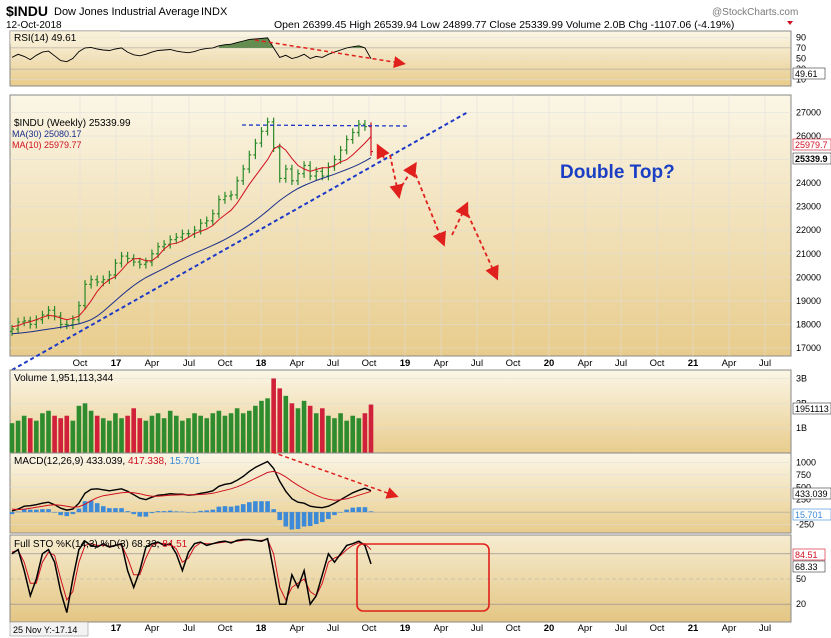  I want to click on x-tick-label-bottom: Apr, so click(585, 628).